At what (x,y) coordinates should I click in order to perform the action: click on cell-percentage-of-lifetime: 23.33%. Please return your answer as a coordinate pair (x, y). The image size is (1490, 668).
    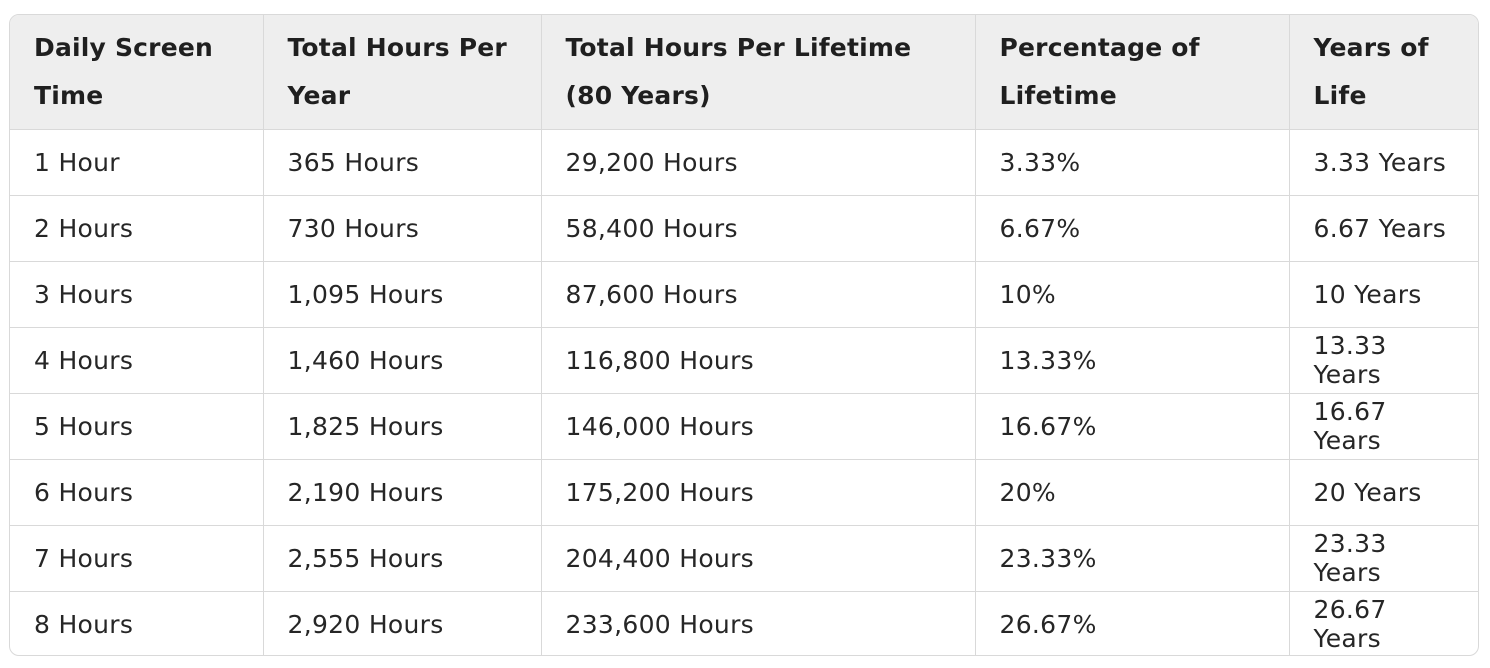
    Looking at the image, I should click on (1132, 558).